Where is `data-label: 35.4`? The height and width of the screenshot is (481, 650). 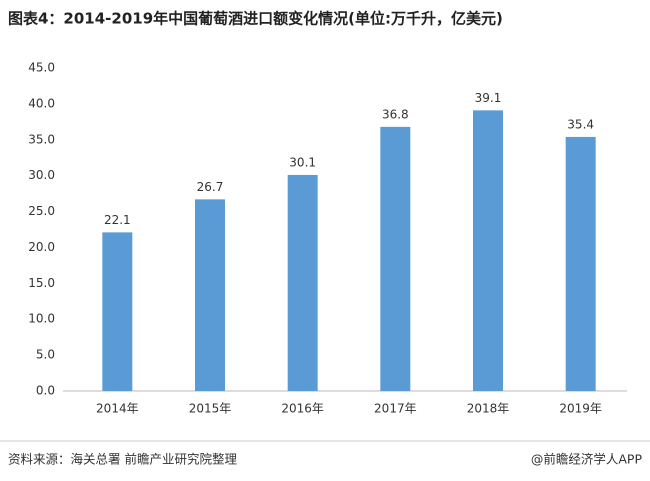 data-label: 35.4 is located at coordinates (580, 124).